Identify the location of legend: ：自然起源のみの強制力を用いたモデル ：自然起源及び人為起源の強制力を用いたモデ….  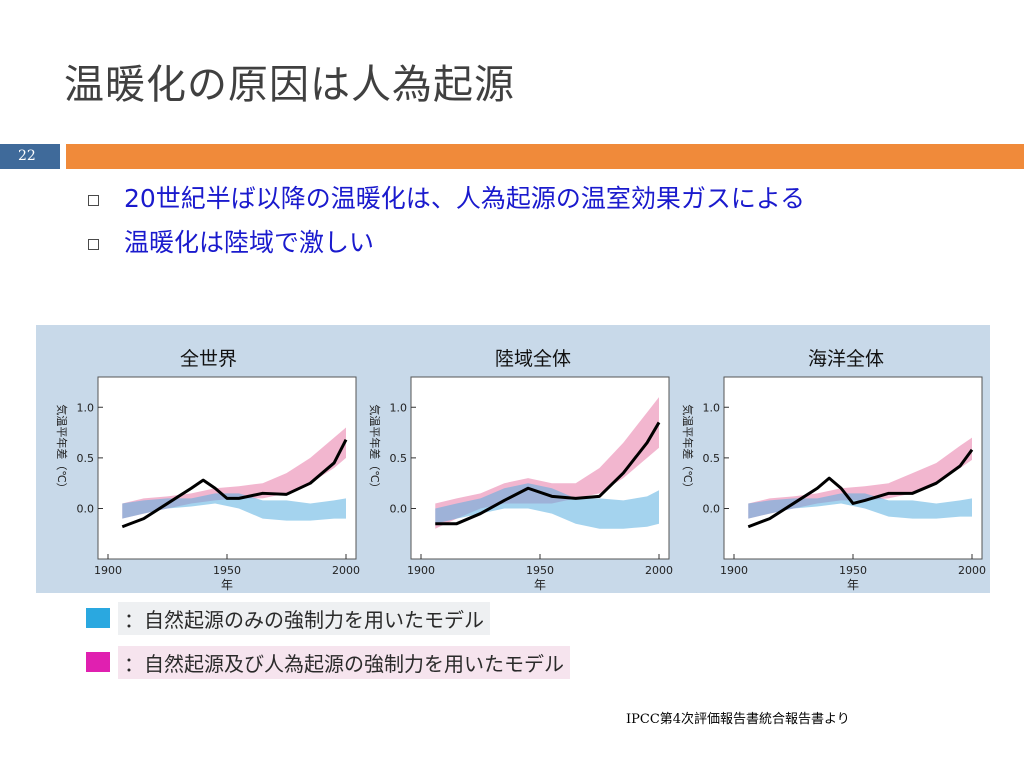
(366, 640).